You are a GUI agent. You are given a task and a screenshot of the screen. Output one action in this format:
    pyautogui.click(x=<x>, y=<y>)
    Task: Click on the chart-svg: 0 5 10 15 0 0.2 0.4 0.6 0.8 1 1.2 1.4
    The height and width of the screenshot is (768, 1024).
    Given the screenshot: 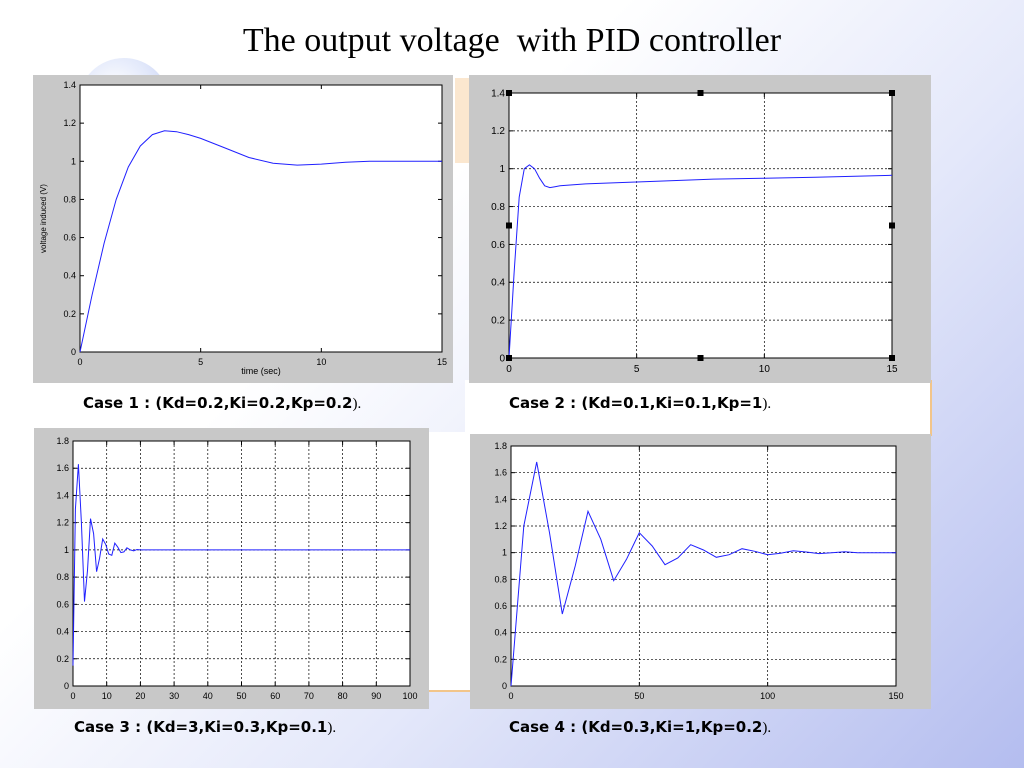 What is the action you would take?
    pyautogui.click(x=694, y=231)
    